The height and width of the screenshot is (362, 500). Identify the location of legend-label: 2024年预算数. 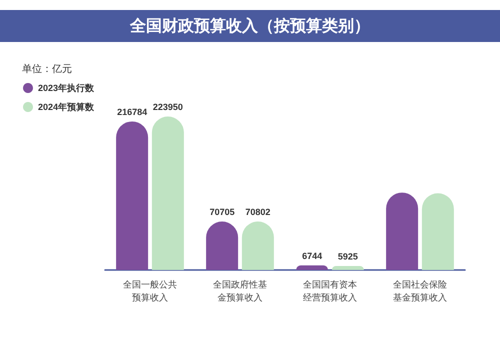
(67, 107).